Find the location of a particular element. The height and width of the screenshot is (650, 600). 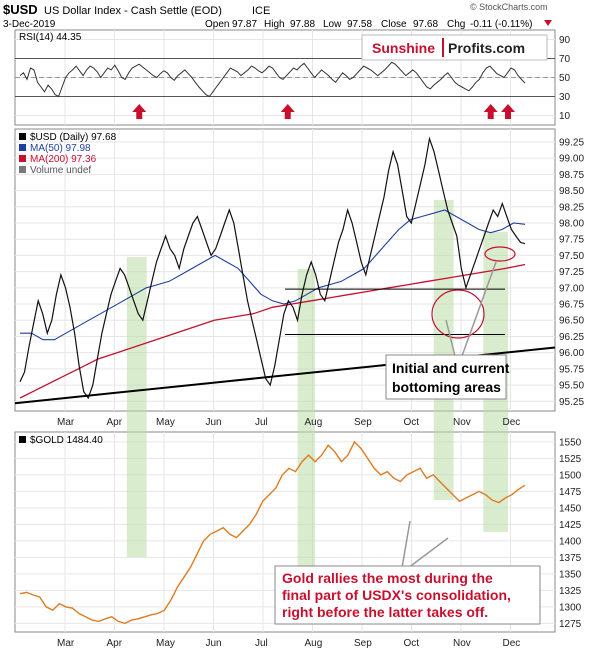

svg-text: 97.68 is located at coordinates (425, 24).